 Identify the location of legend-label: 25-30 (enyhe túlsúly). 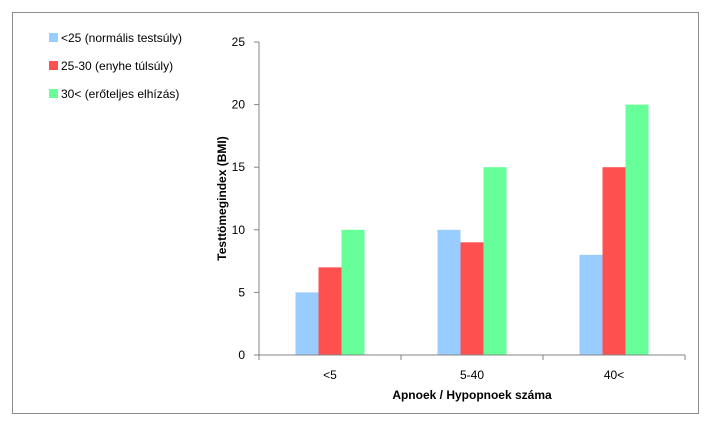
(117, 66).